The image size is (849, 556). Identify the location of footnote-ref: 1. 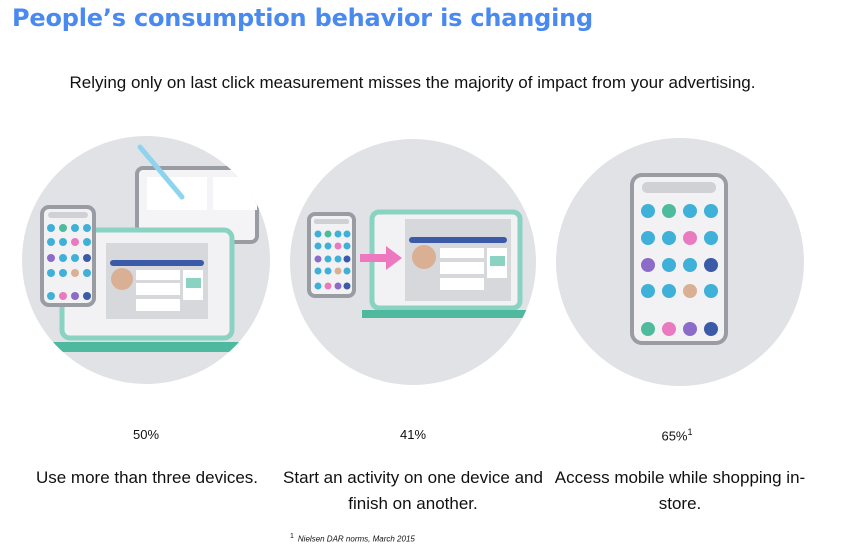
(690, 432).